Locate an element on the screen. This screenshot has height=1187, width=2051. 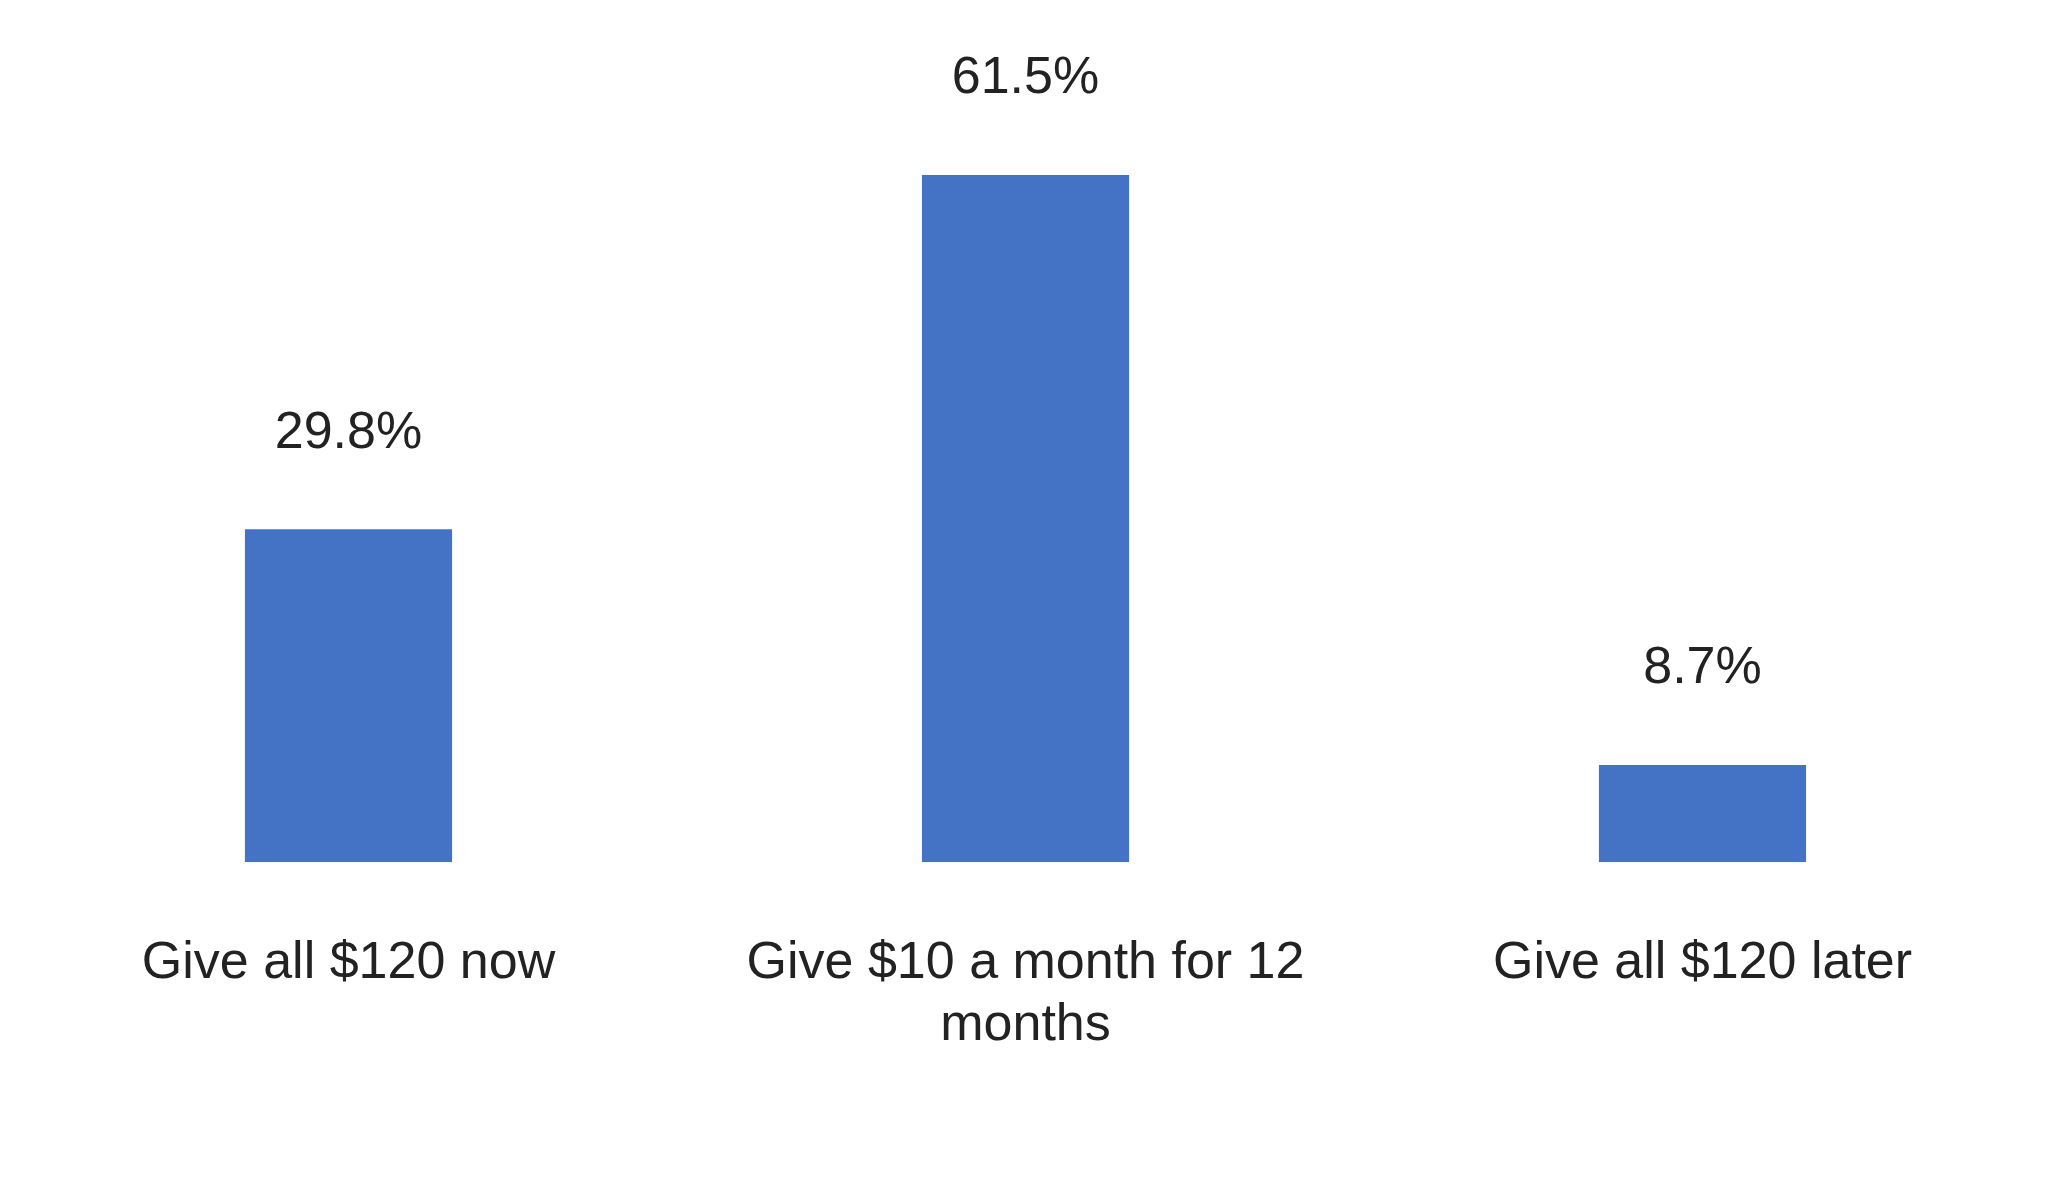
data-label: 8.7% is located at coordinates (1702, 665).